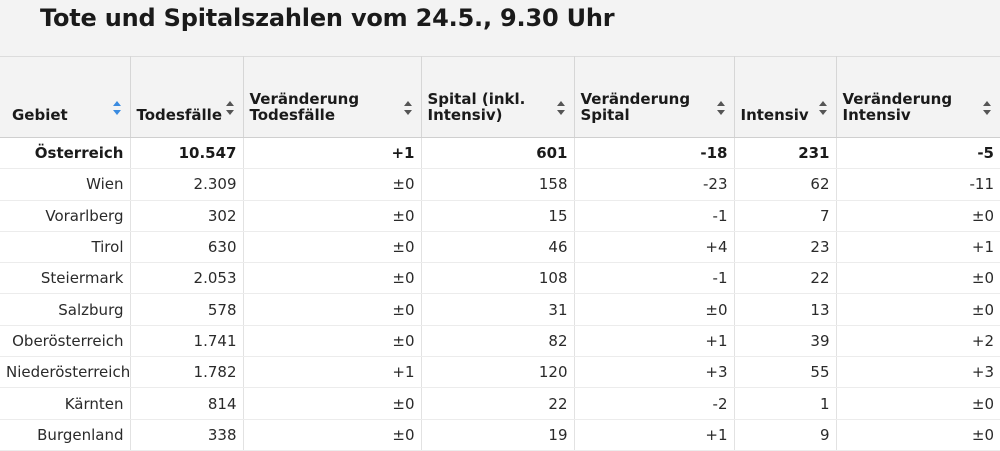 The image size is (1000, 451). I want to click on column-header-label: Veränderung Todesfälle, so click(304, 107).